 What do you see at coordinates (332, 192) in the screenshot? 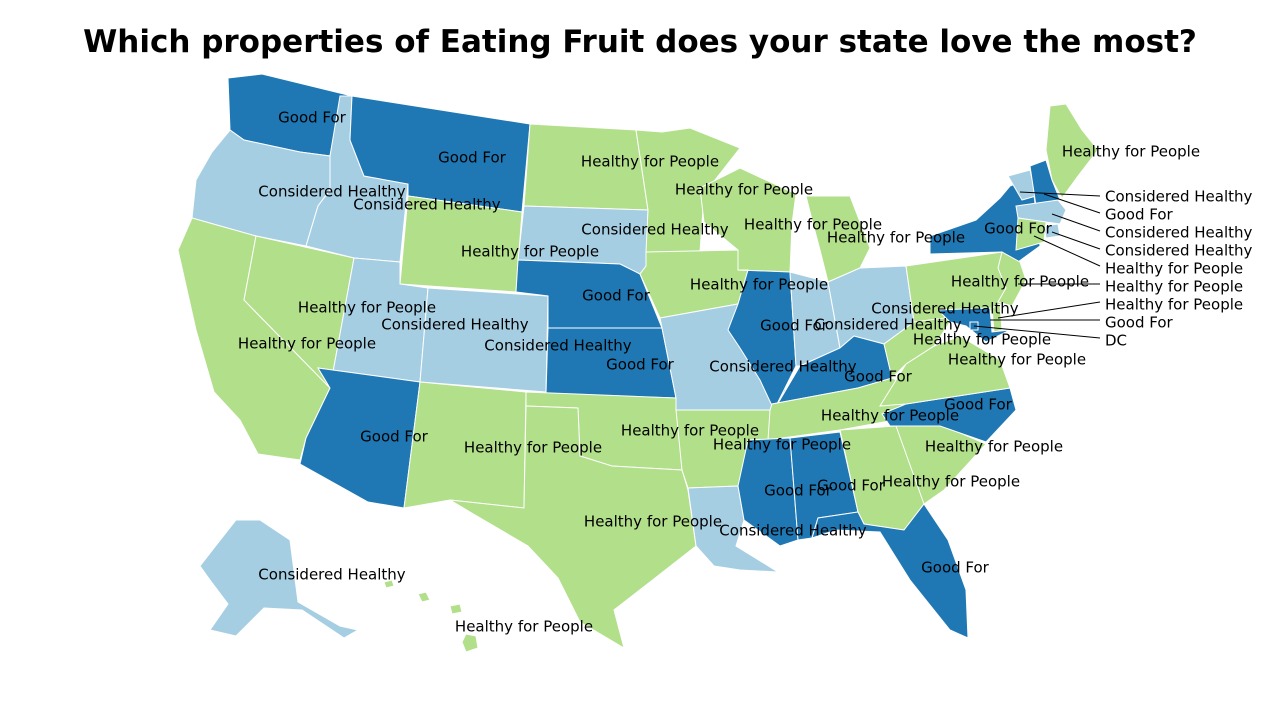
I see `state-label-or: Considered Healthy` at bounding box center [332, 192].